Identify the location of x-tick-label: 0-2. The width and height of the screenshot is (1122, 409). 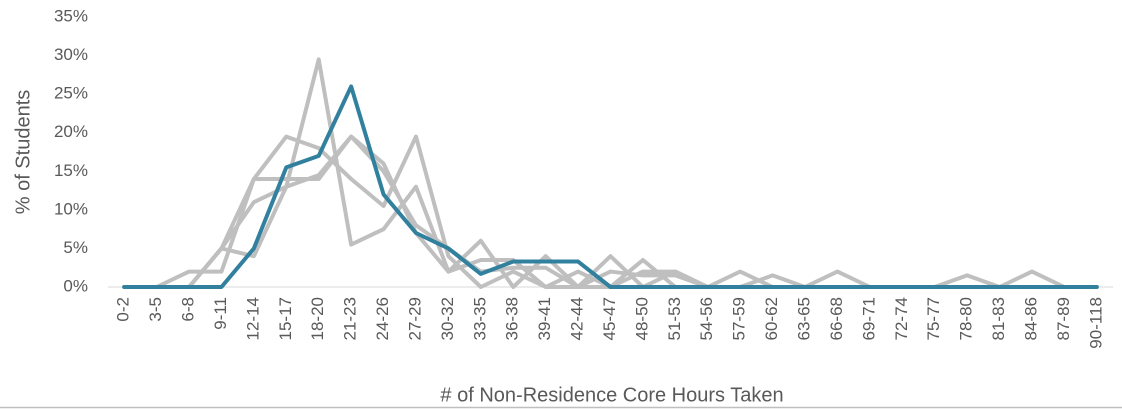
(123, 309).